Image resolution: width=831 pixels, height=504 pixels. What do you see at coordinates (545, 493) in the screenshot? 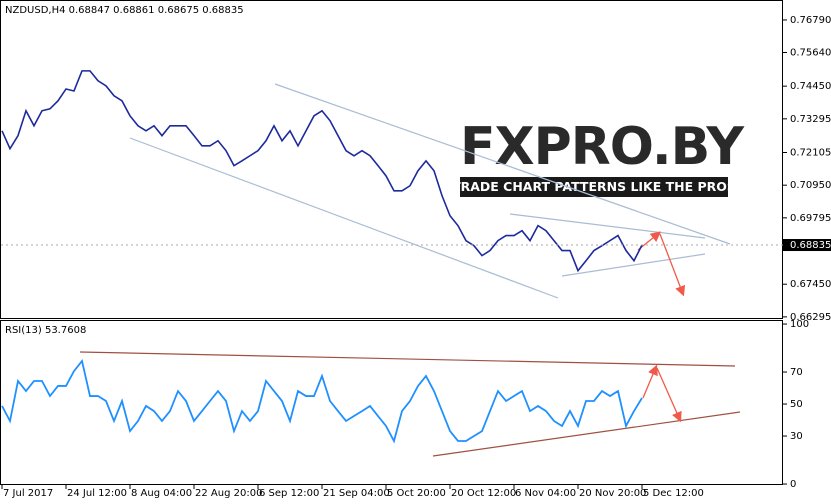
I see `x-tick-label: 6 Nov 04:00` at bounding box center [545, 493].